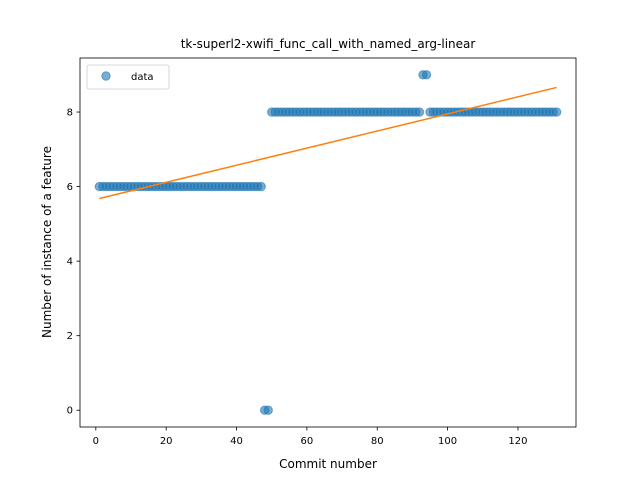 The image size is (640, 480). What do you see at coordinates (166, 441) in the screenshot?
I see `x-tick-label: 20` at bounding box center [166, 441].